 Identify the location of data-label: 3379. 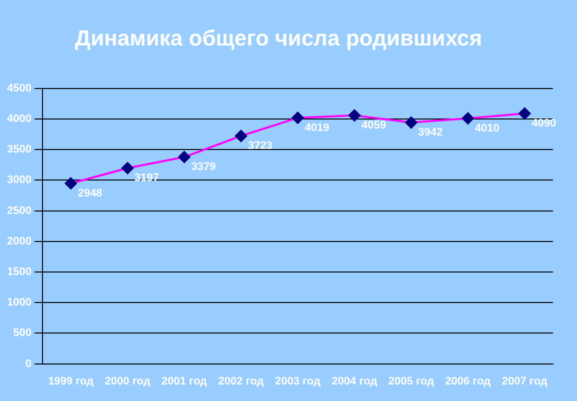
(203, 167).